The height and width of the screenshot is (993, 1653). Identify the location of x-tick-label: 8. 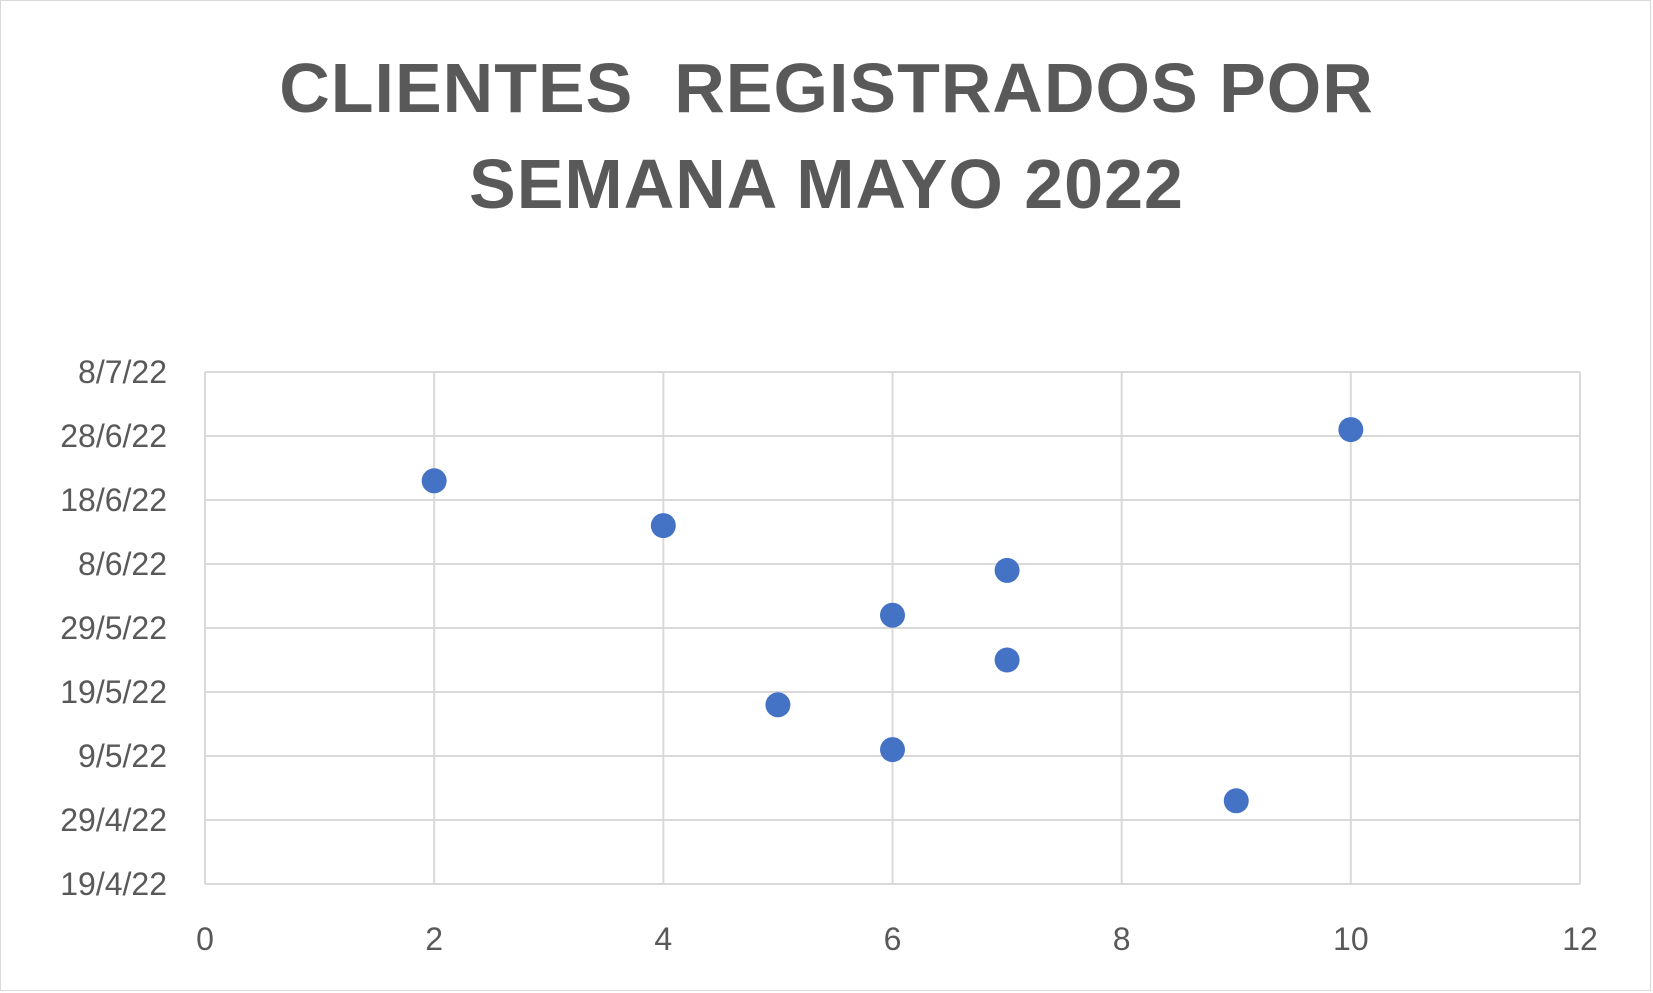
(1122, 939).